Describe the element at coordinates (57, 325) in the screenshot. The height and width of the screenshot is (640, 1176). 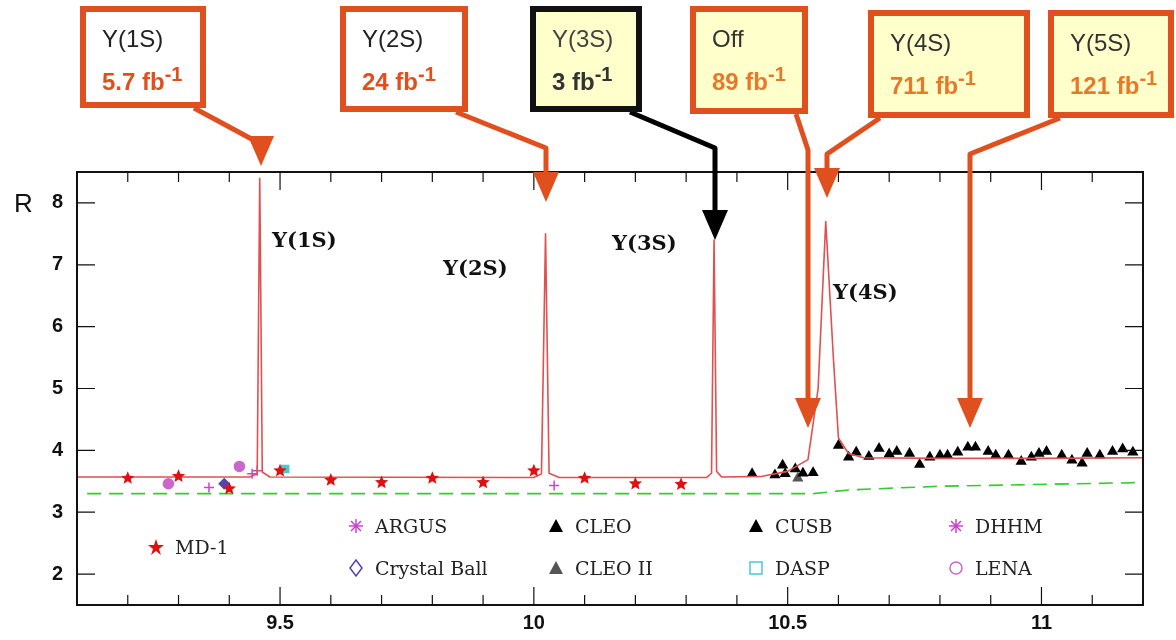
I see `y-tick-label: 6` at that location.